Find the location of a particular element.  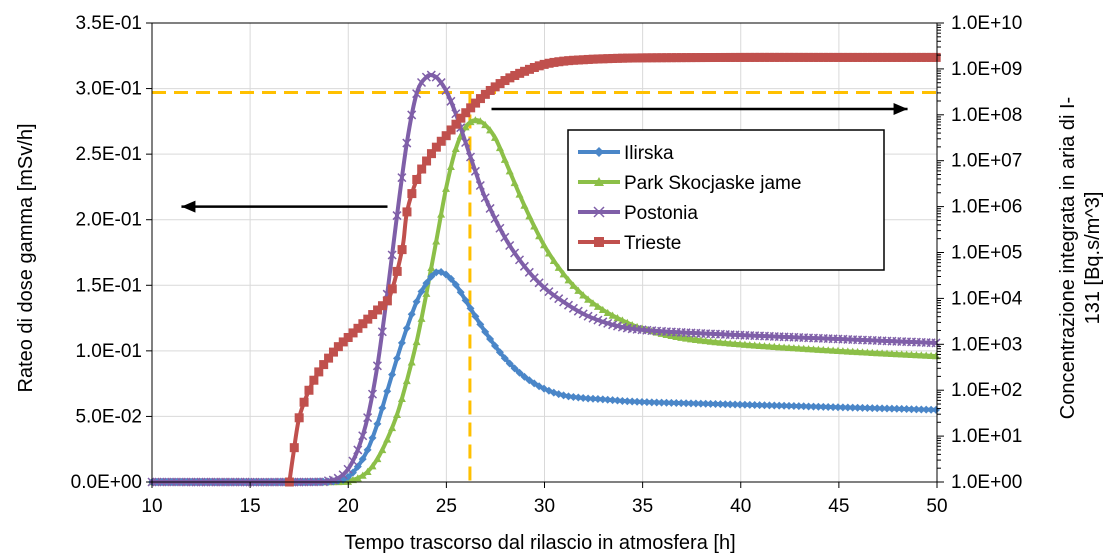

y-axis-title: Rateo di dose gamma [mSv/h] is located at coordinates (26, 257).